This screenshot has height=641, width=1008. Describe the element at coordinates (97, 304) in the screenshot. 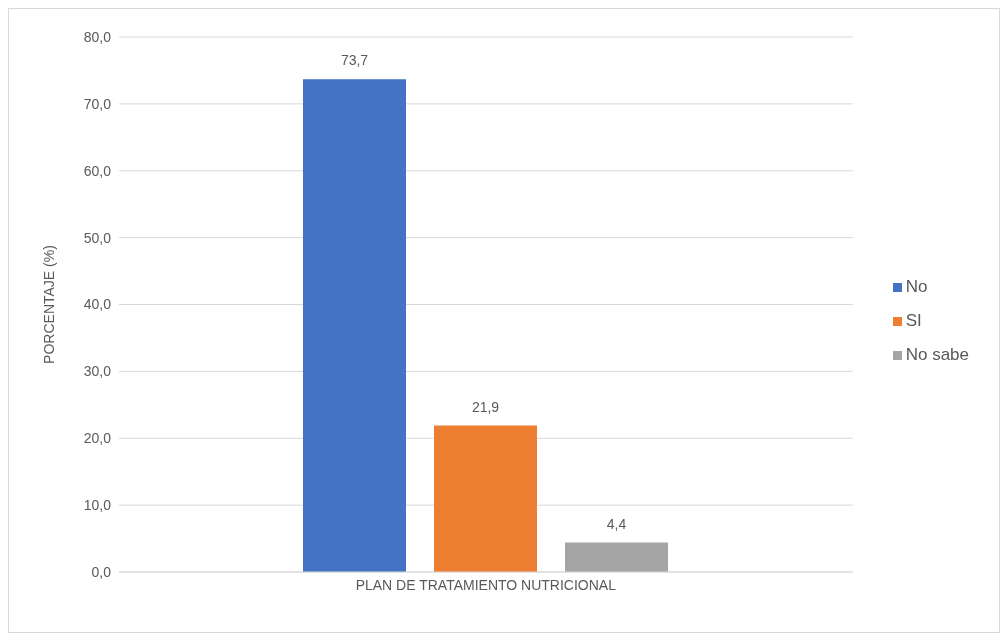

I see `y-tick-label: 40,0` at that location.